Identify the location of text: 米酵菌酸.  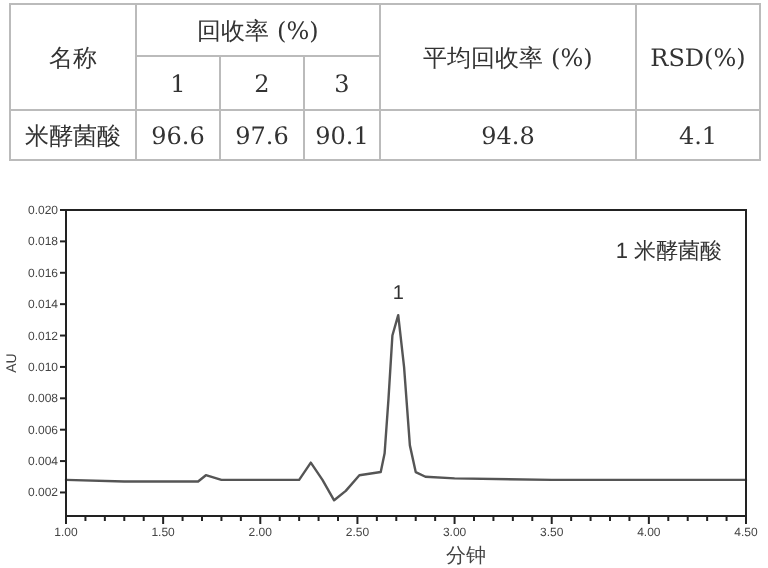
(73, 136).